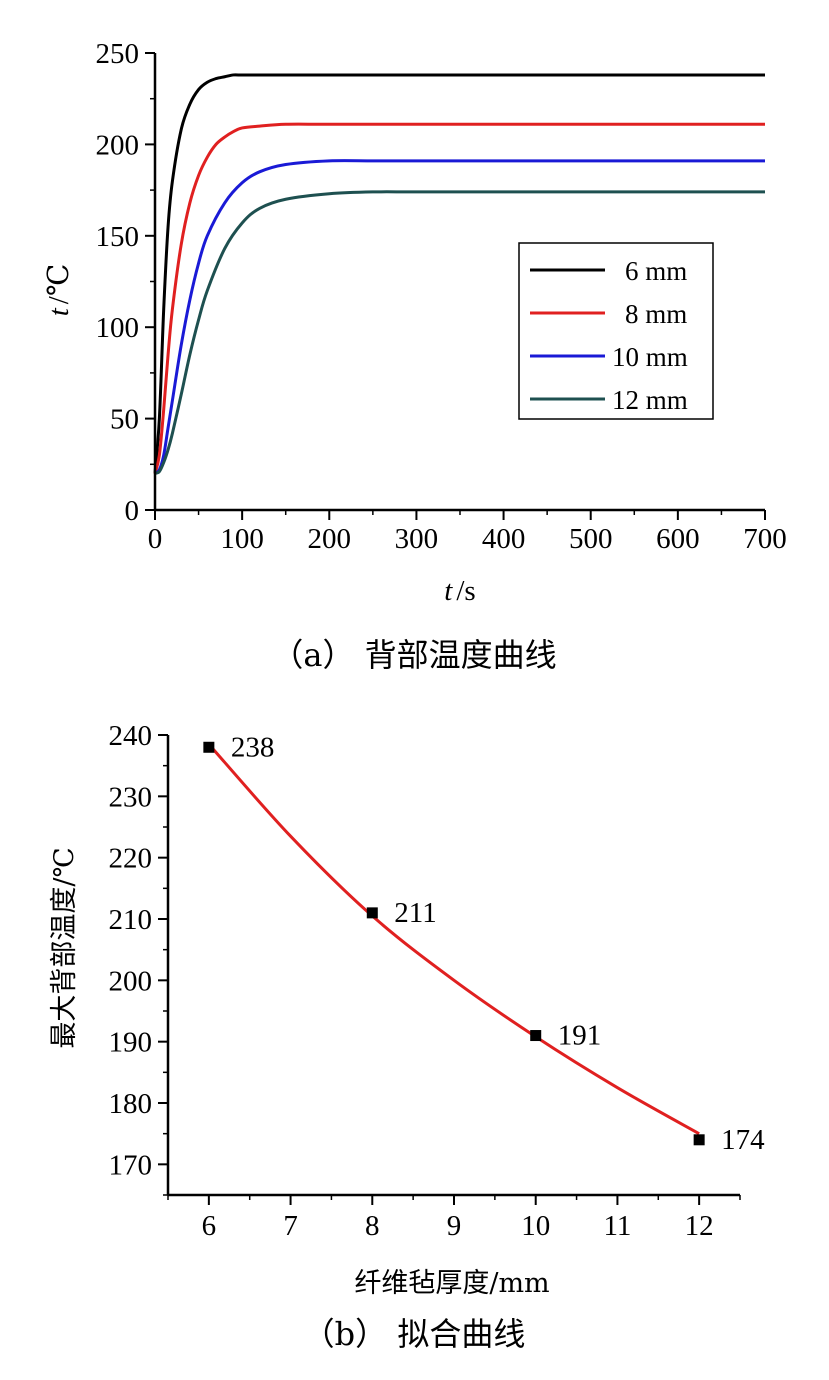 The width and height of the screenshot is (829, 1380). Describe the element at coordinates (580, 1036) in the screenshot. I see `data-label: 191` at that location.